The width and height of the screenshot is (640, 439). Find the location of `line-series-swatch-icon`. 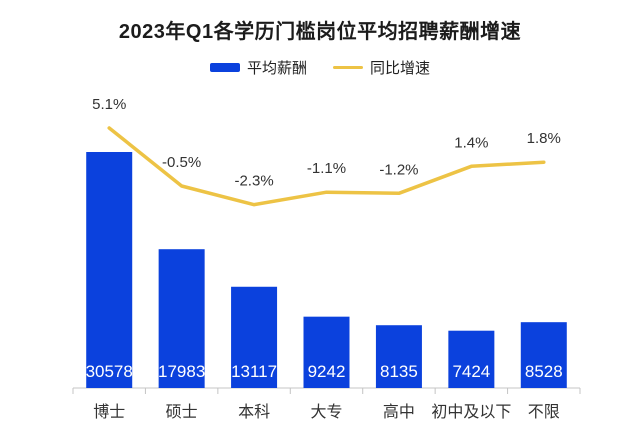

line-series-swatch-icon is located at coordinates (348, 67).